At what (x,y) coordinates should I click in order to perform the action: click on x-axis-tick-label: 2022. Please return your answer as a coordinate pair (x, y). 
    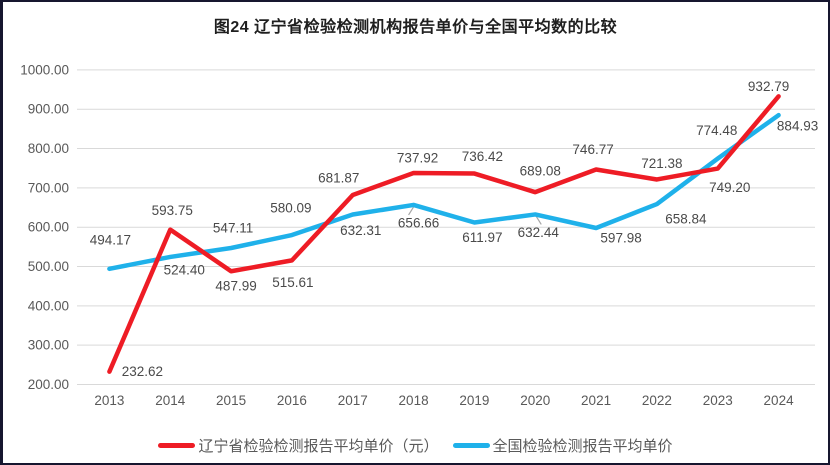
    Looking at the image, I should click on (657, 400).